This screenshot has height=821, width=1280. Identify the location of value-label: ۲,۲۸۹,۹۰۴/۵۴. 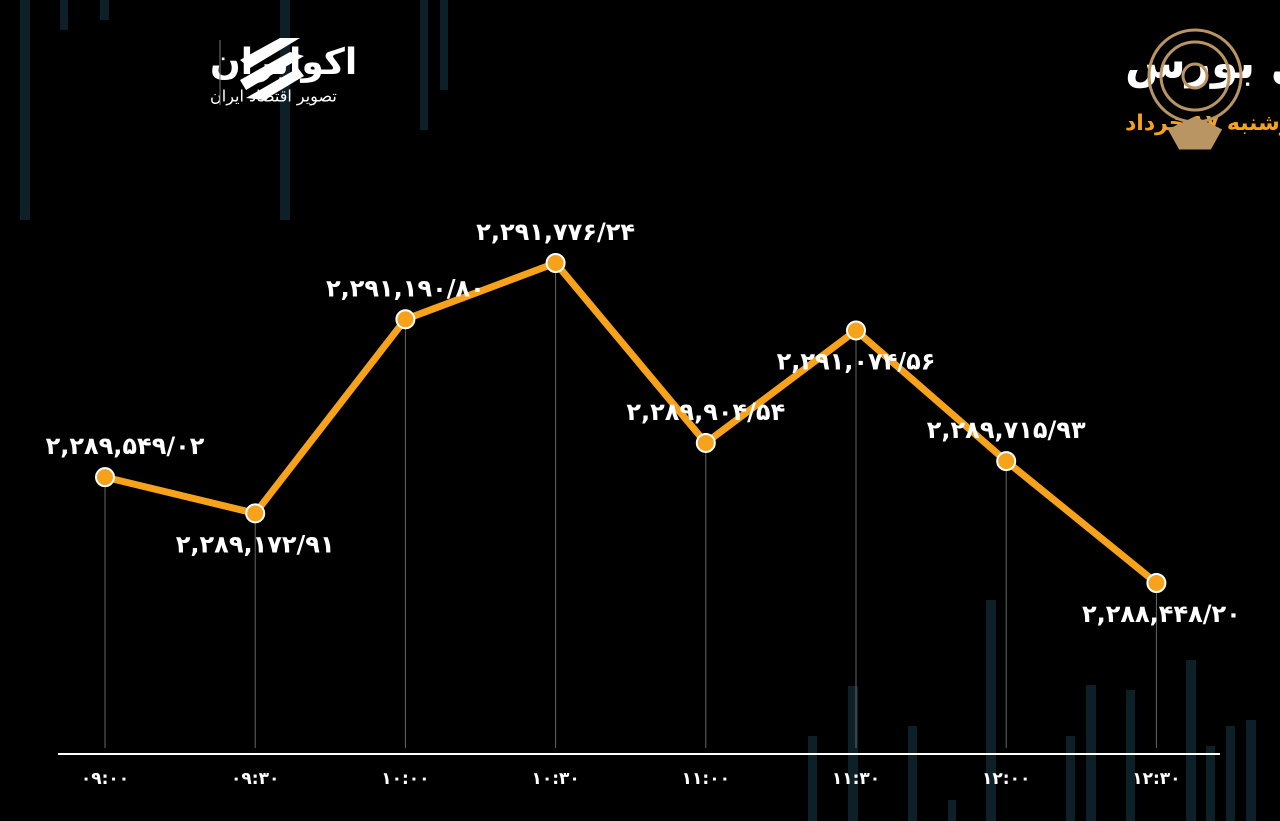
(705, 412).